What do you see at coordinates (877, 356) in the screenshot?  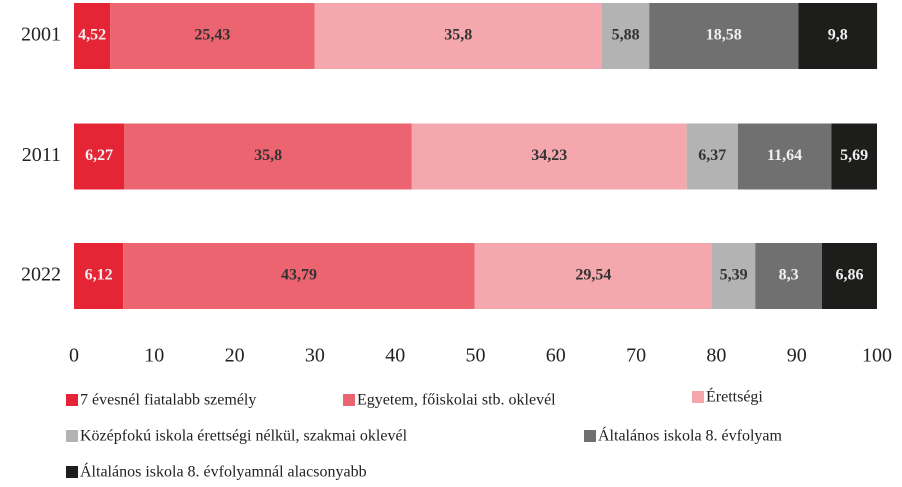 I see `x-tick-label: 100` at bounding box center [877, 356].